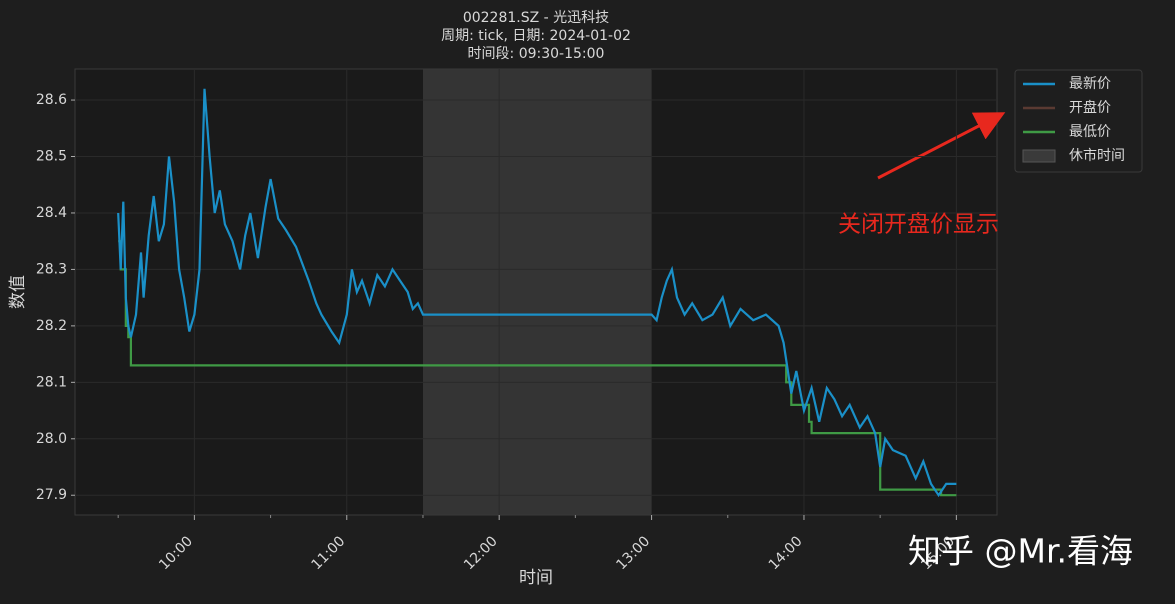 Image resolution: width=1175 pixels, height=604 pixels. I want to click on chart-subtitle: 周期: tick, 日期: 2024-01-02, so click(536, 36).